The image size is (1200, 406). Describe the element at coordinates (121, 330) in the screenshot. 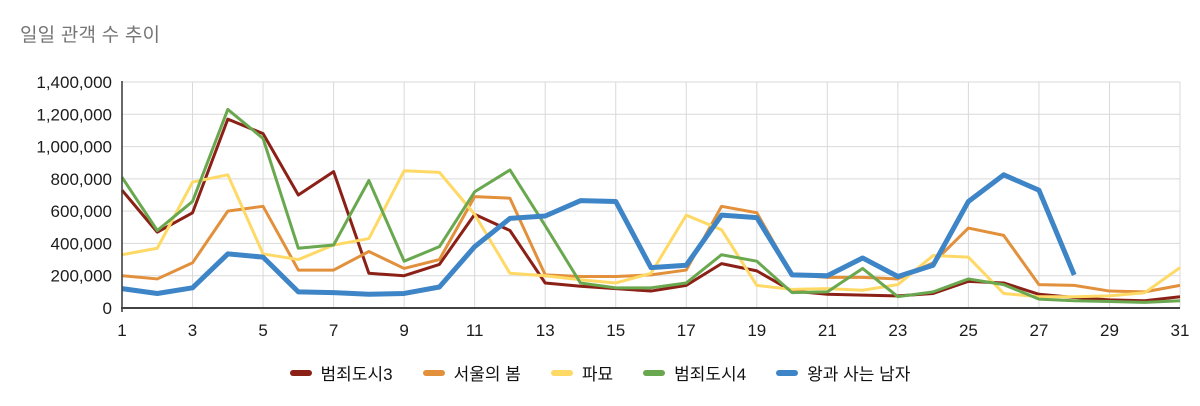

I see `x-axis-label: 1` at that location.